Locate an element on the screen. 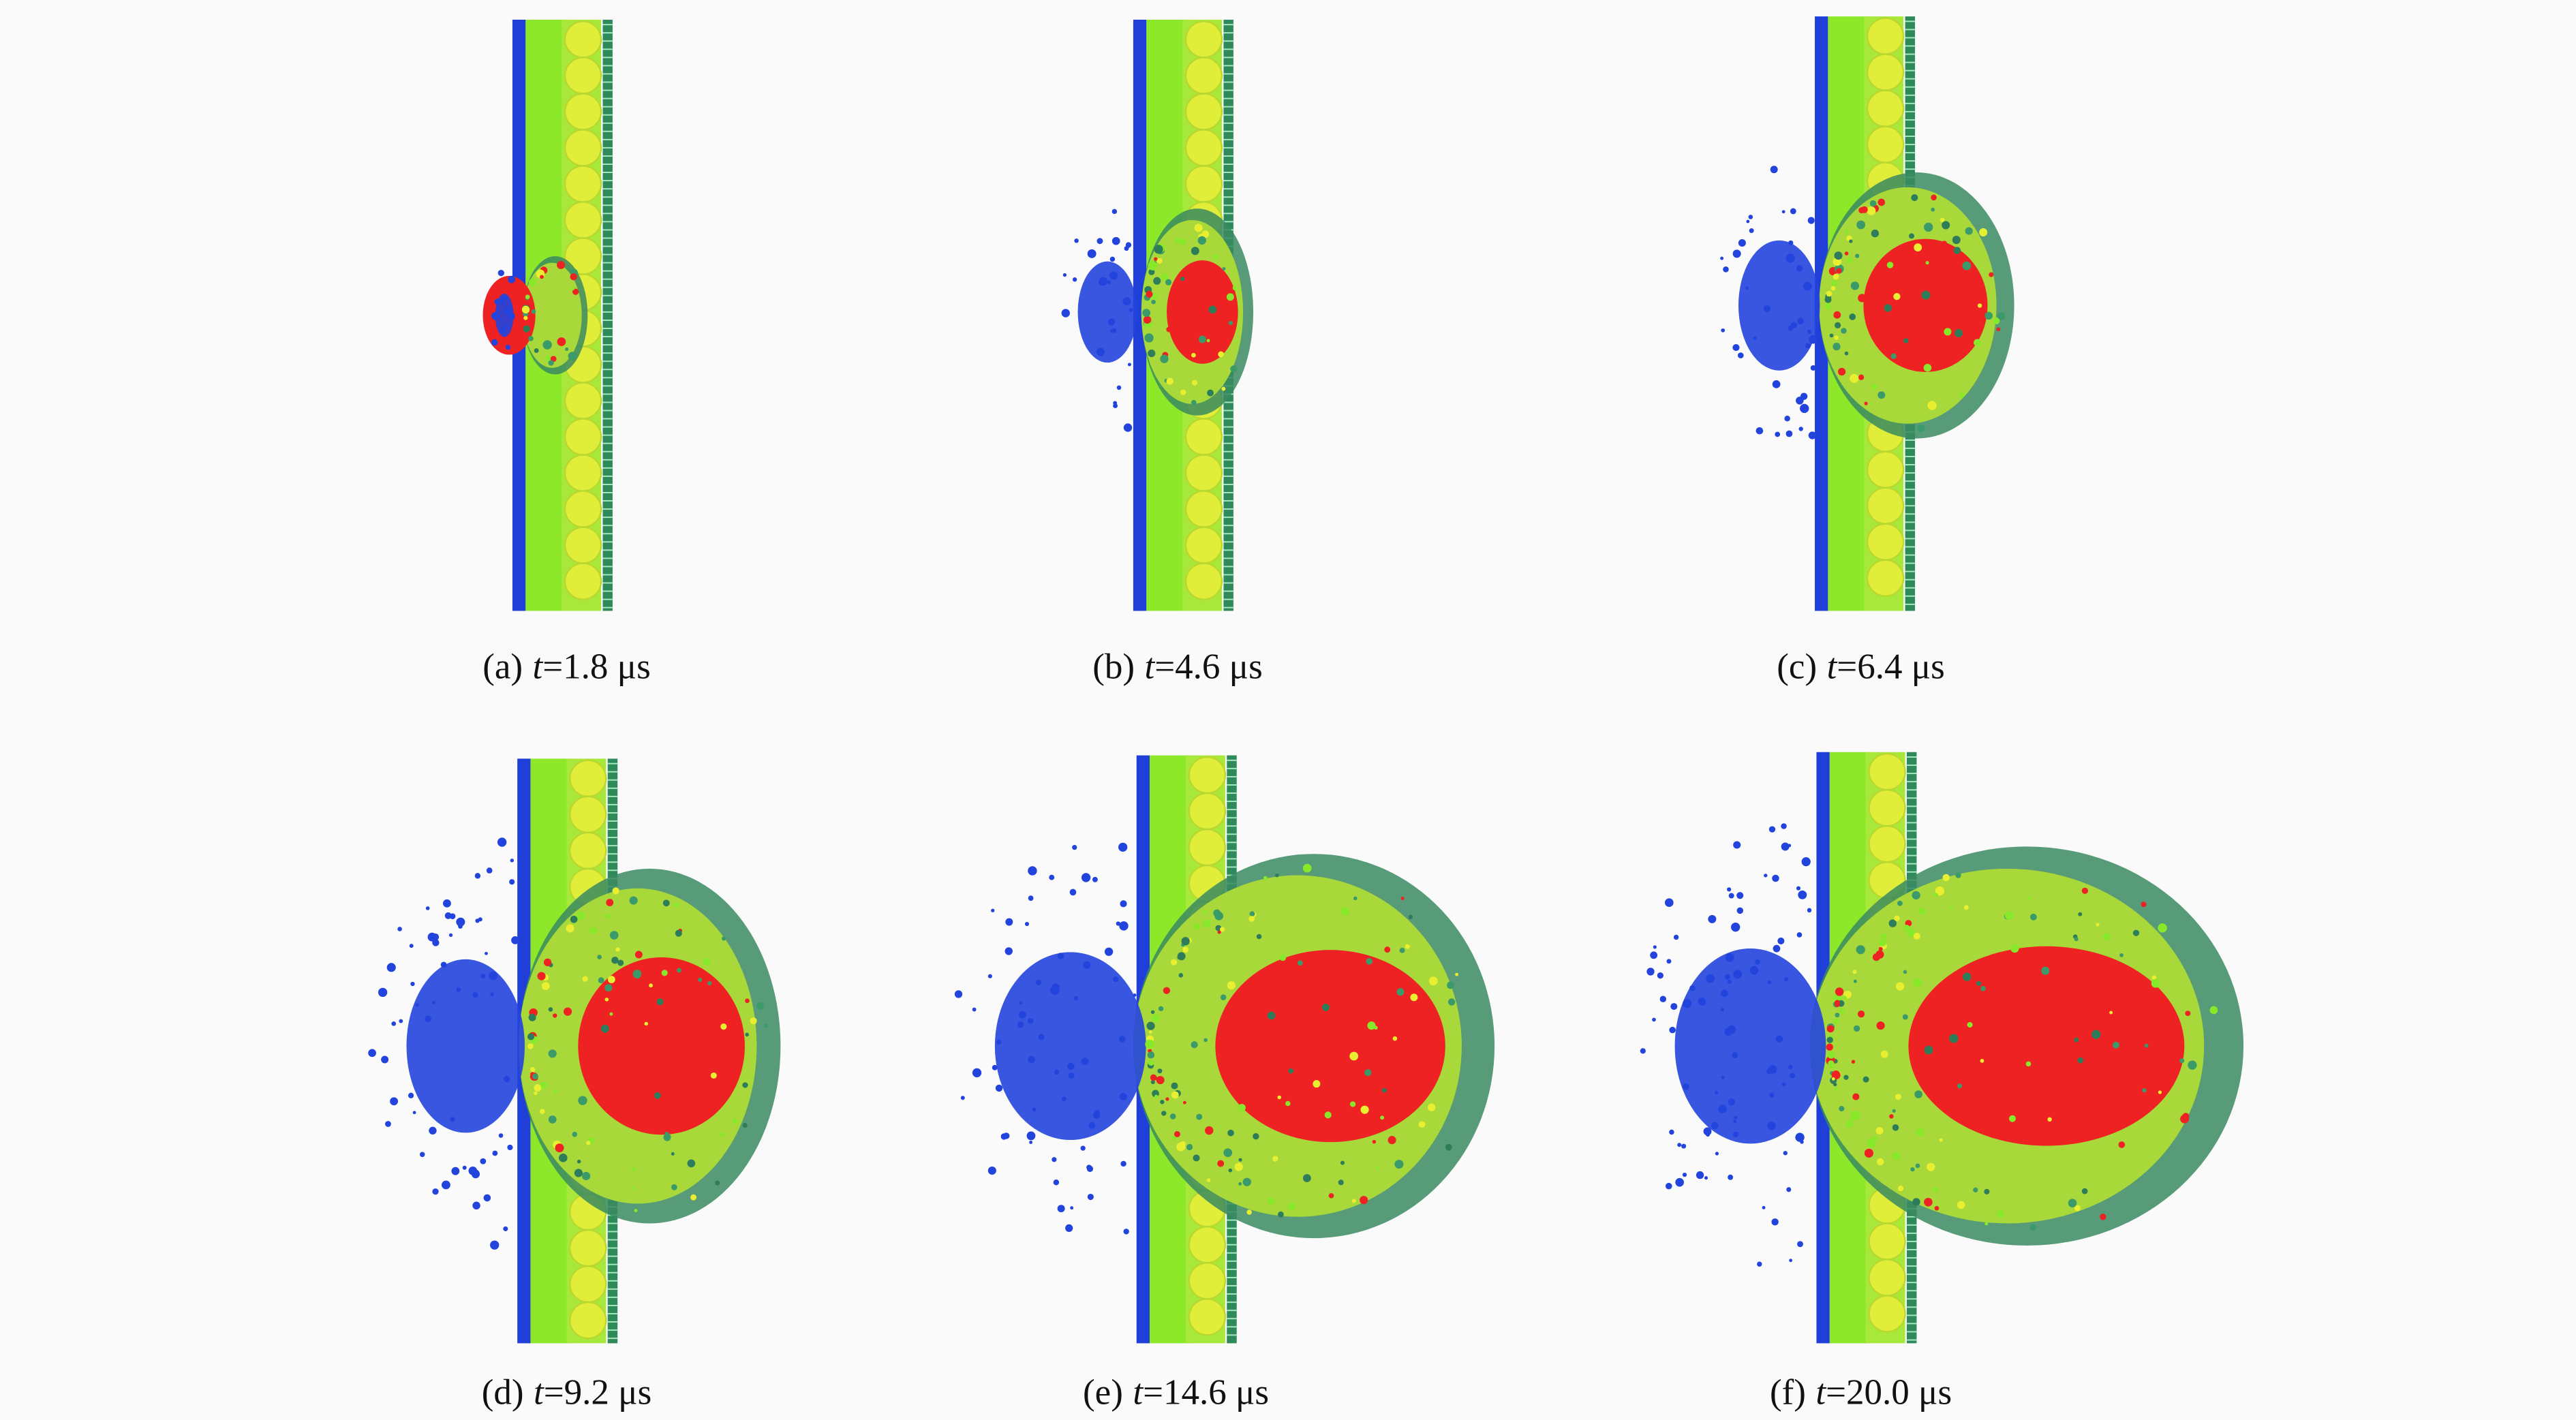 This screenshot has height=1420, width=2576. caption-label: (b) is located at coordinates (1113, 667).